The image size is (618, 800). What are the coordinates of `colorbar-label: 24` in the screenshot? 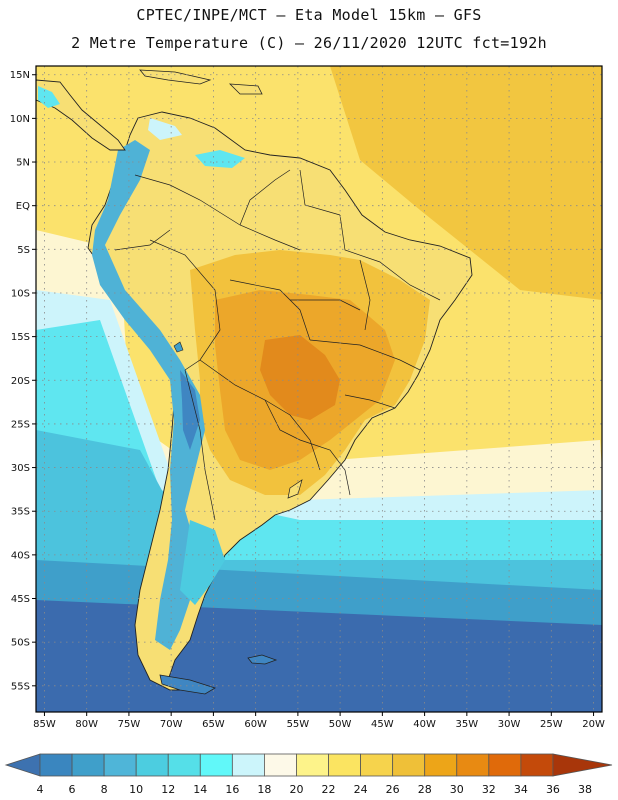 It's located at (361, 789).